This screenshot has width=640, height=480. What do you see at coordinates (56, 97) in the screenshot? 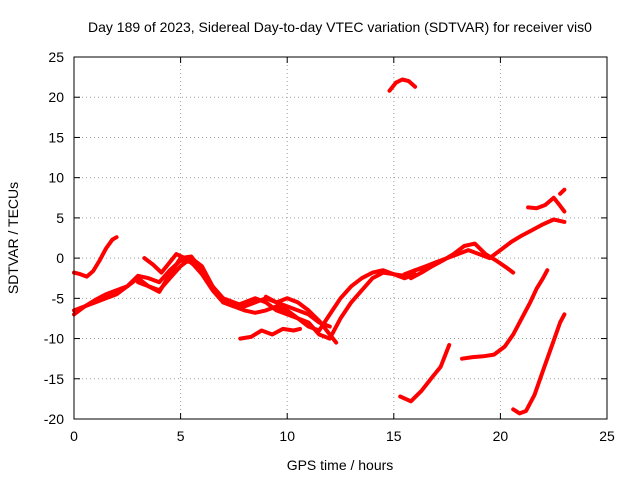
I see `y-tick-label: 20` at bounding box center [56, 97].